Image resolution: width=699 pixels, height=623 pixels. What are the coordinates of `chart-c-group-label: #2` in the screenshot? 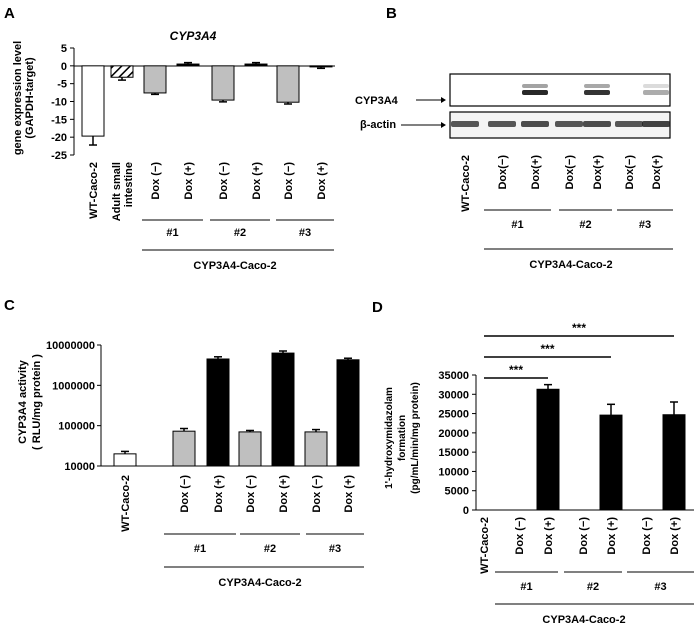 It's located at (270, 549).